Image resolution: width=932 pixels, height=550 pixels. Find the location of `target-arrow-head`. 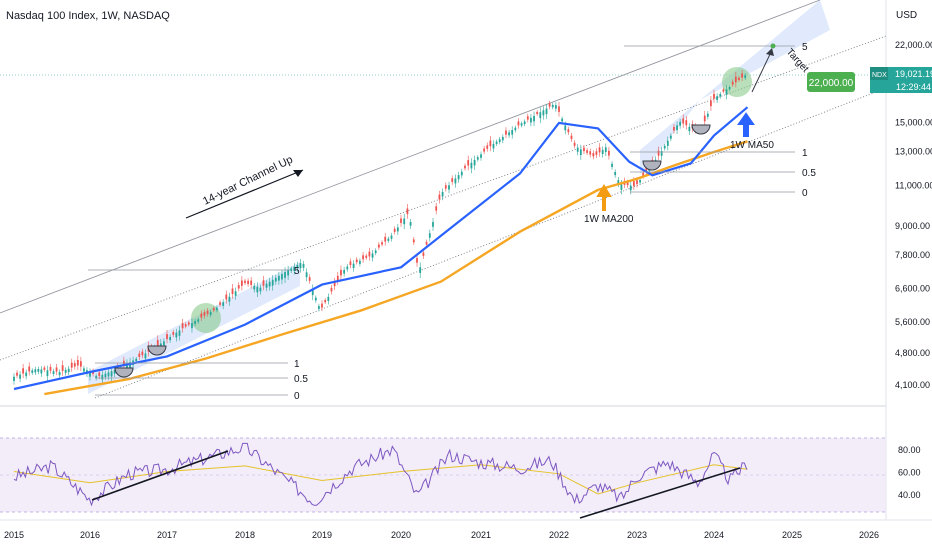

target-arrow-head is located at coordinates (770, 52).